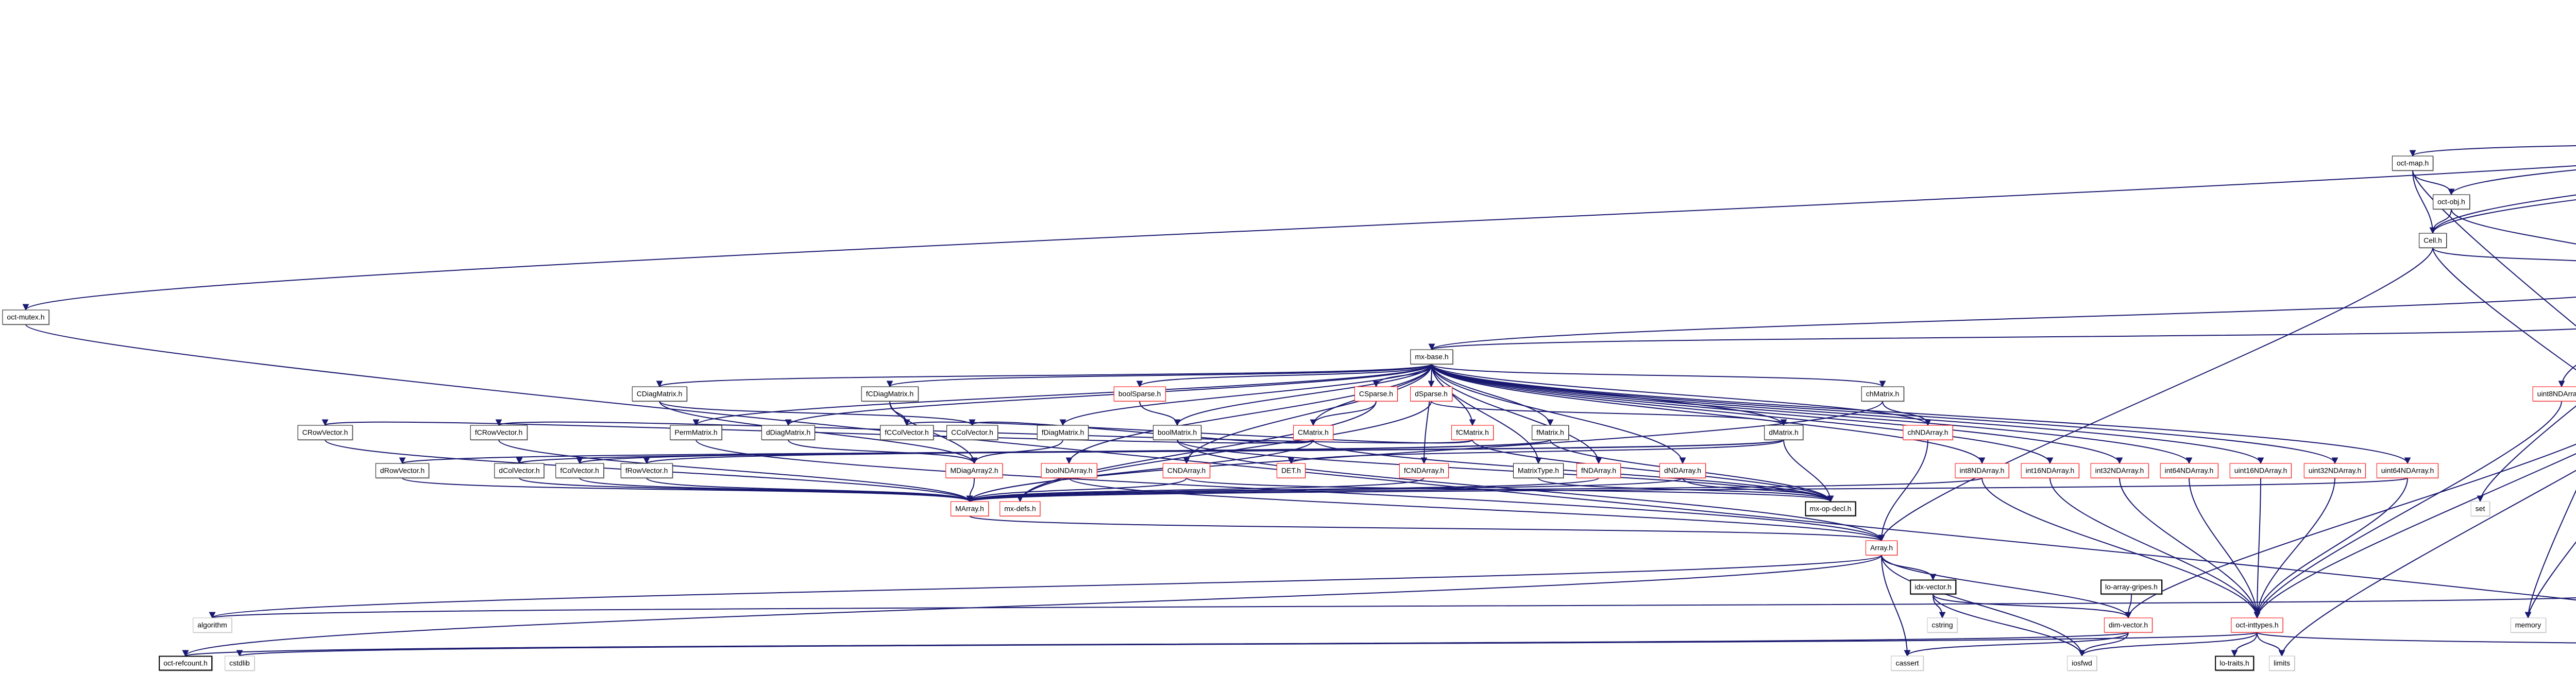 This screenshot has width=2576, height=673. Describe the element at coordinates (1982, 470) in the screenshot. I see `graph-node: int8NDArray.h` at that location.